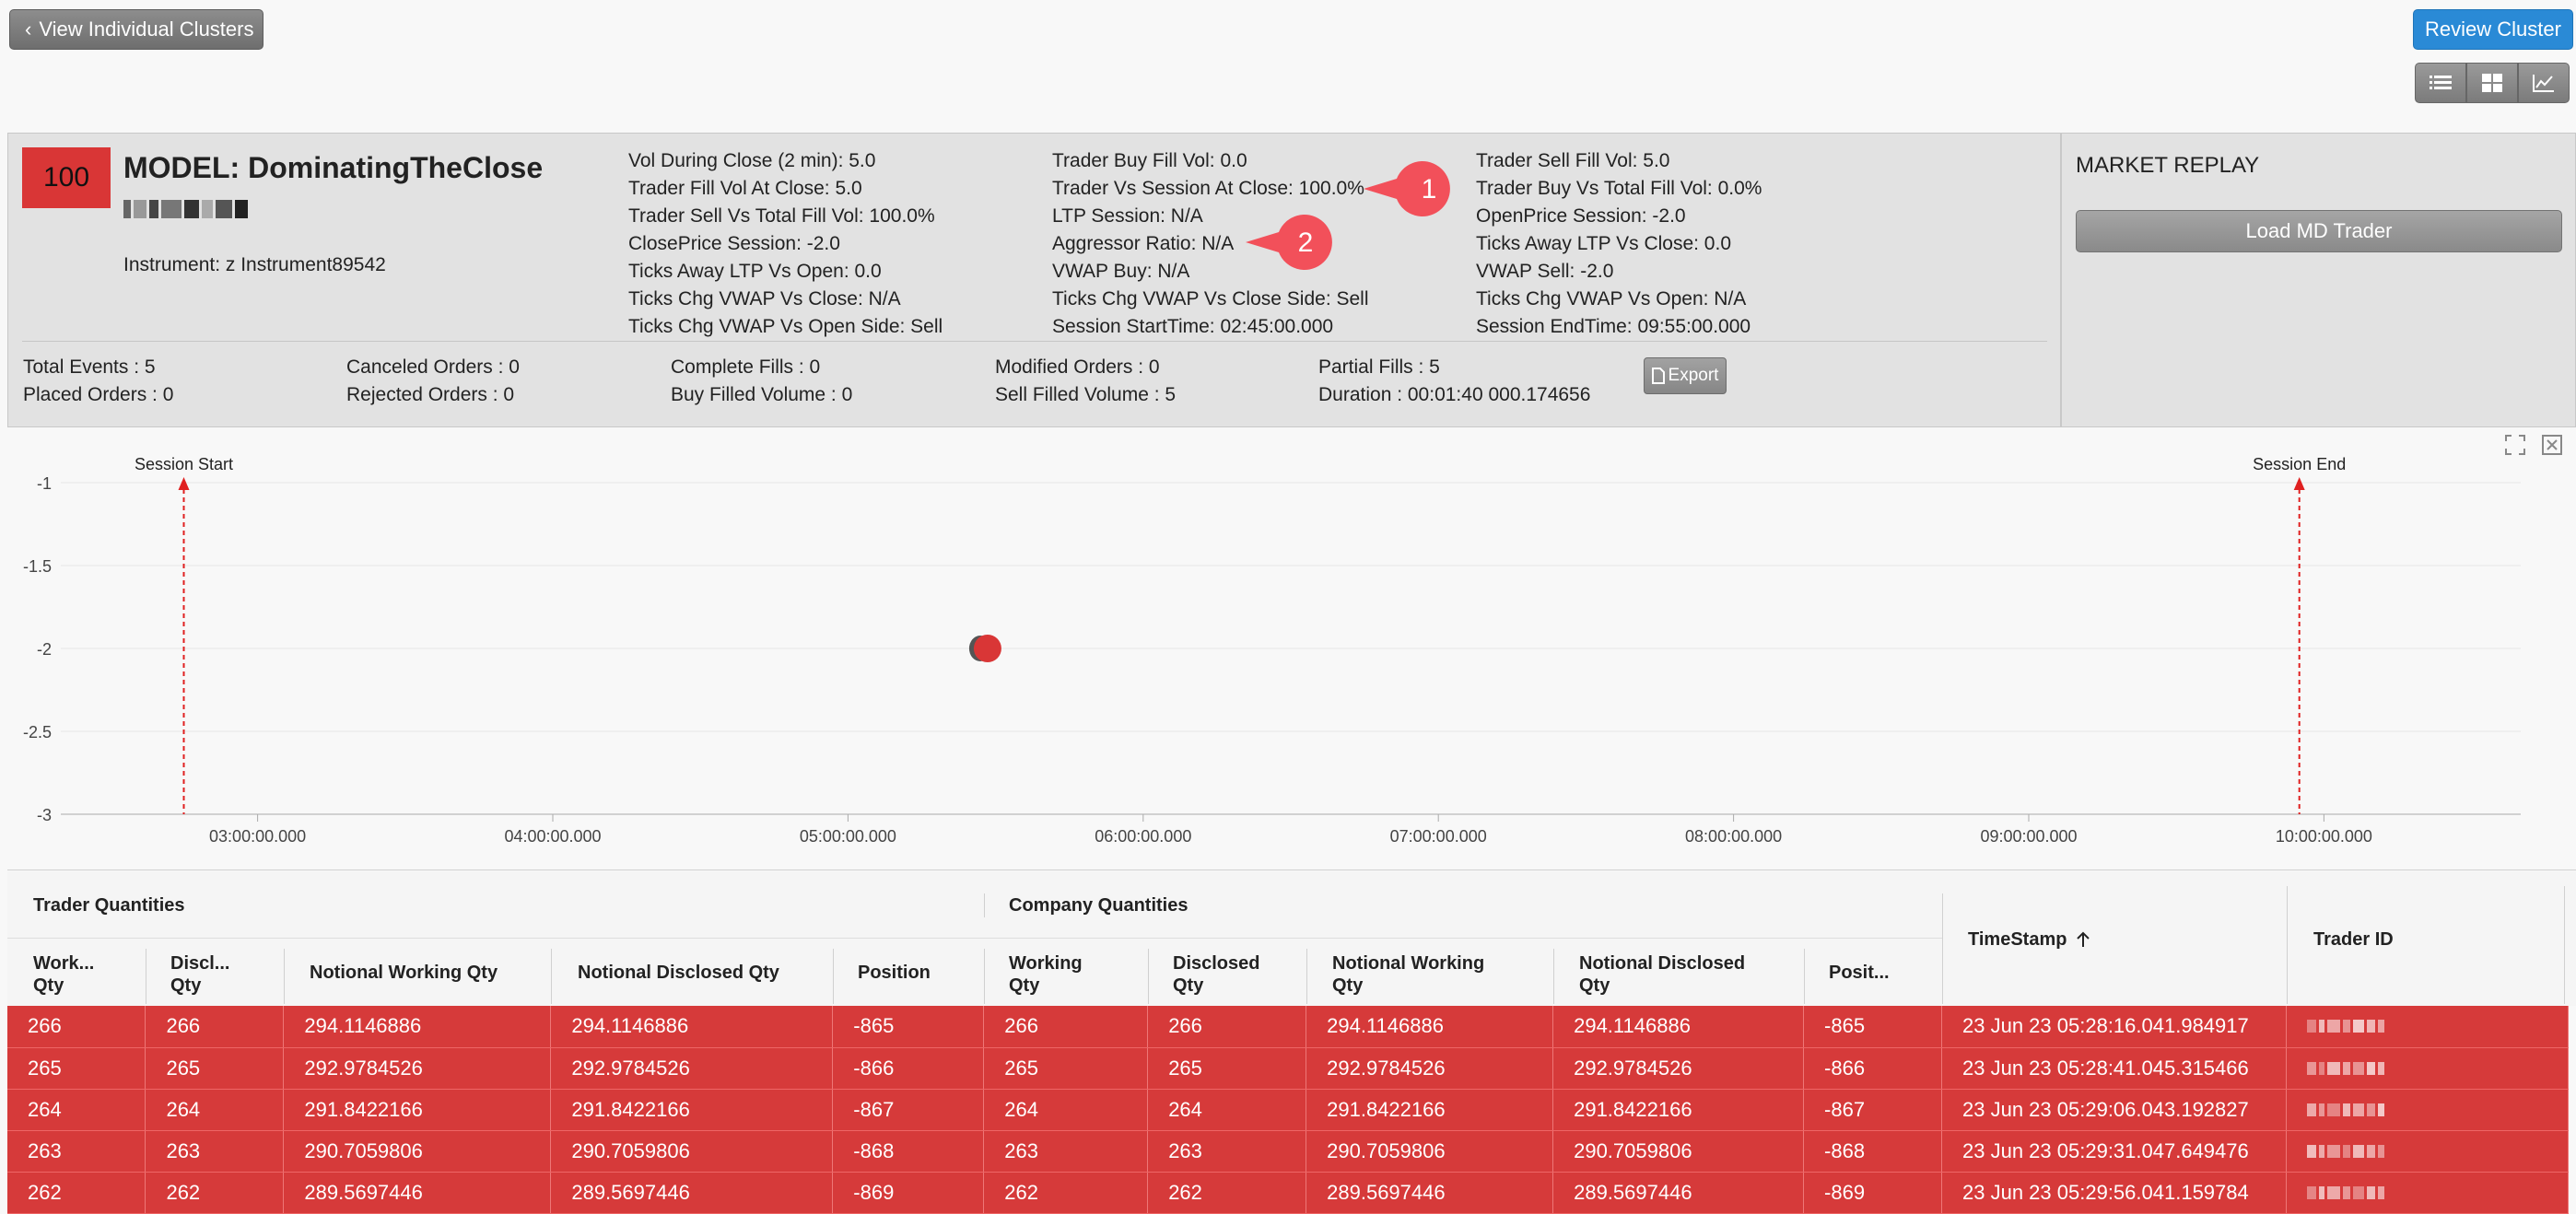 The image size is (2576, 1214). Describe the element at coordinates (2017, 940) in the screenshot. I see `timestamp-label: TimeStamp` at that location.